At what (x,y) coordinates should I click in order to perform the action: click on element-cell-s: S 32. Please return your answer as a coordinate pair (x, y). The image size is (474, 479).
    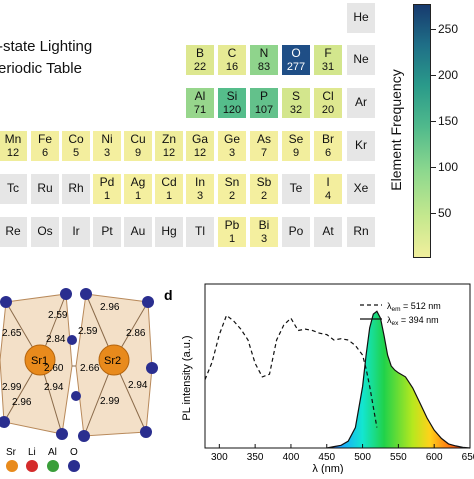
    Looking at the image, I should click on (296, 103).